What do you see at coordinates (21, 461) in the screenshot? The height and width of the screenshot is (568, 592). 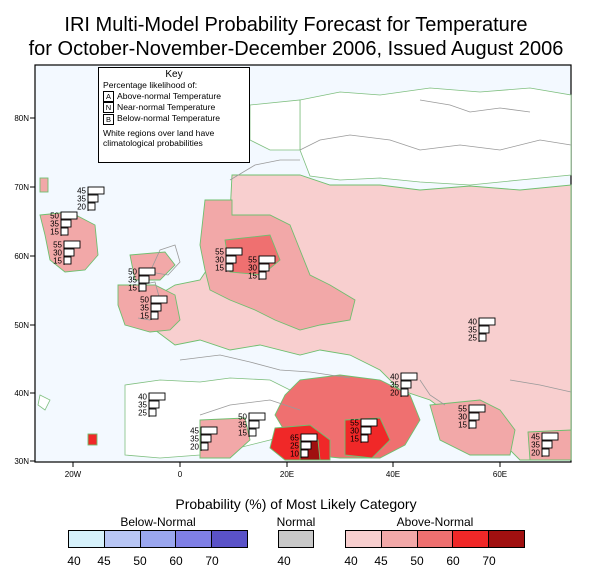 I see `lat-label: 30N` at bounding box center [21, 461].